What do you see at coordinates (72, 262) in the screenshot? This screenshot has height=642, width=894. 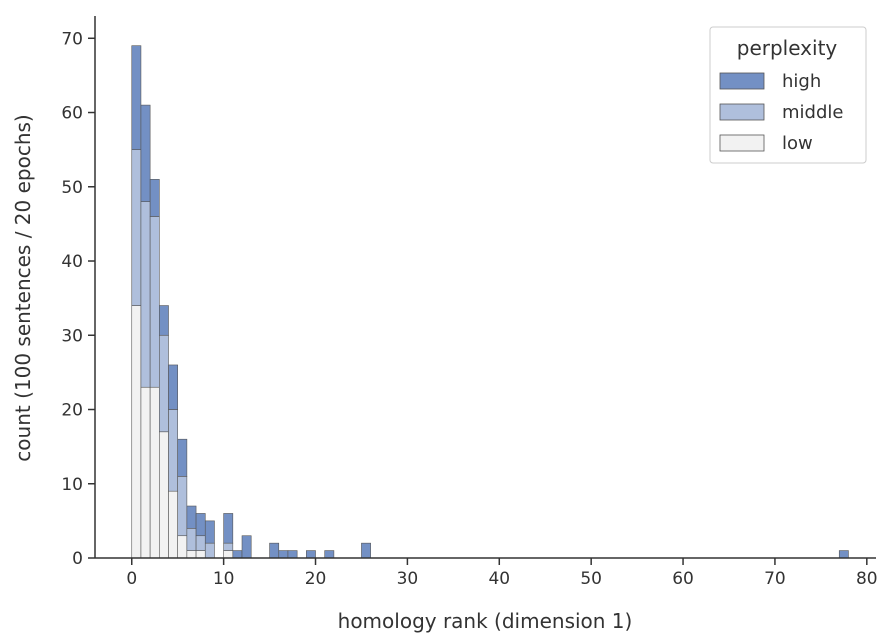 I see `y-tick-label-40: 40` at bounding box center [72, 262].